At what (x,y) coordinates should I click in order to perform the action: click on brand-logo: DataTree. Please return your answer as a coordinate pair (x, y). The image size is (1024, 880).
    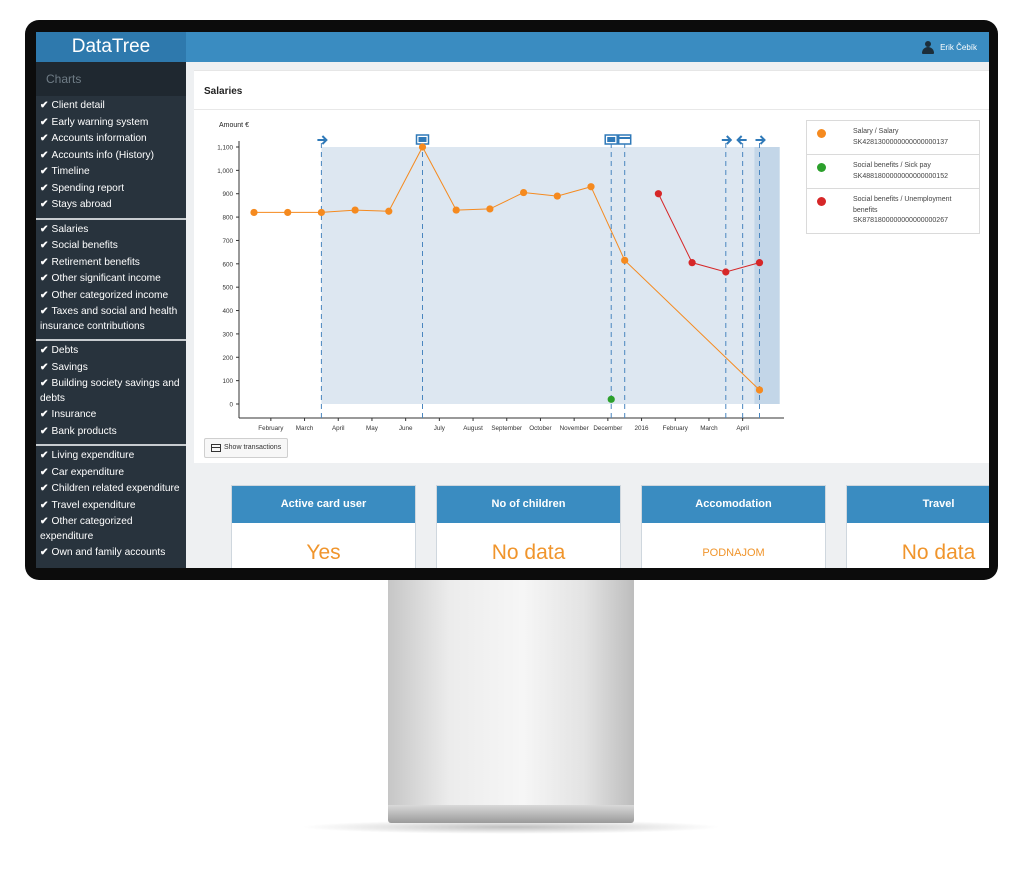
    Looking at the image, I should click on (111, 47).